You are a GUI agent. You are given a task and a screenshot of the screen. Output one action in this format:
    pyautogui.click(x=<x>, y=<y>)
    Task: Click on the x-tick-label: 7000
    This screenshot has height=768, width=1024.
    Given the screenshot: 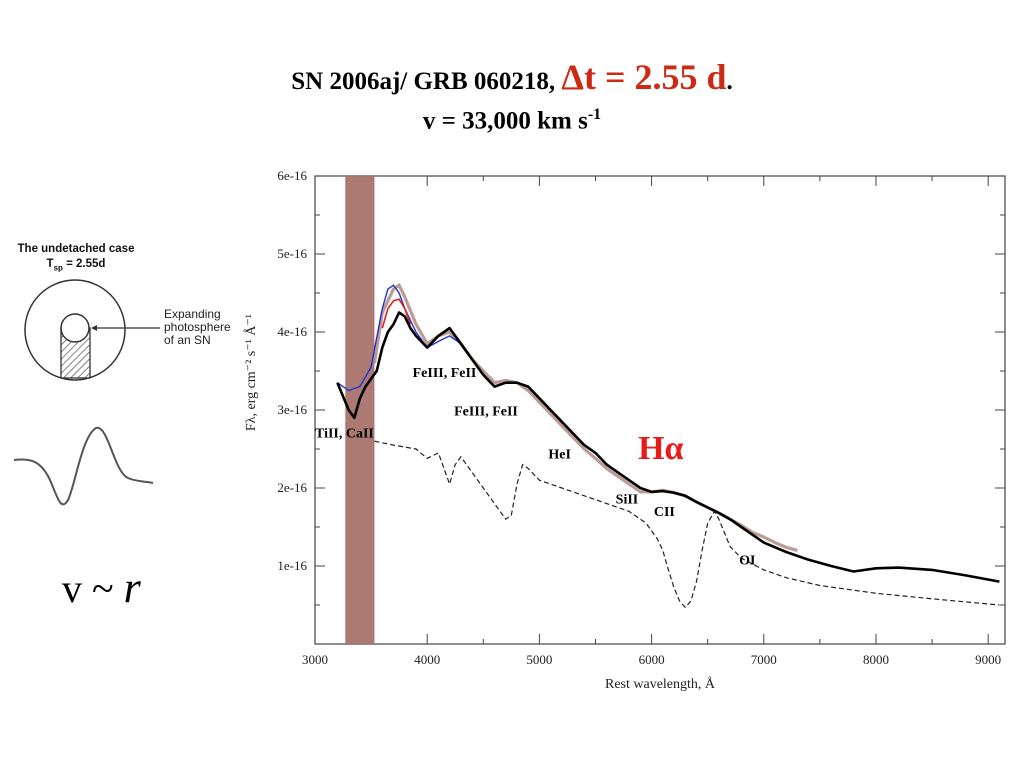 What is the action you would take?
    pyautogui.click(x=764, y=659)
    